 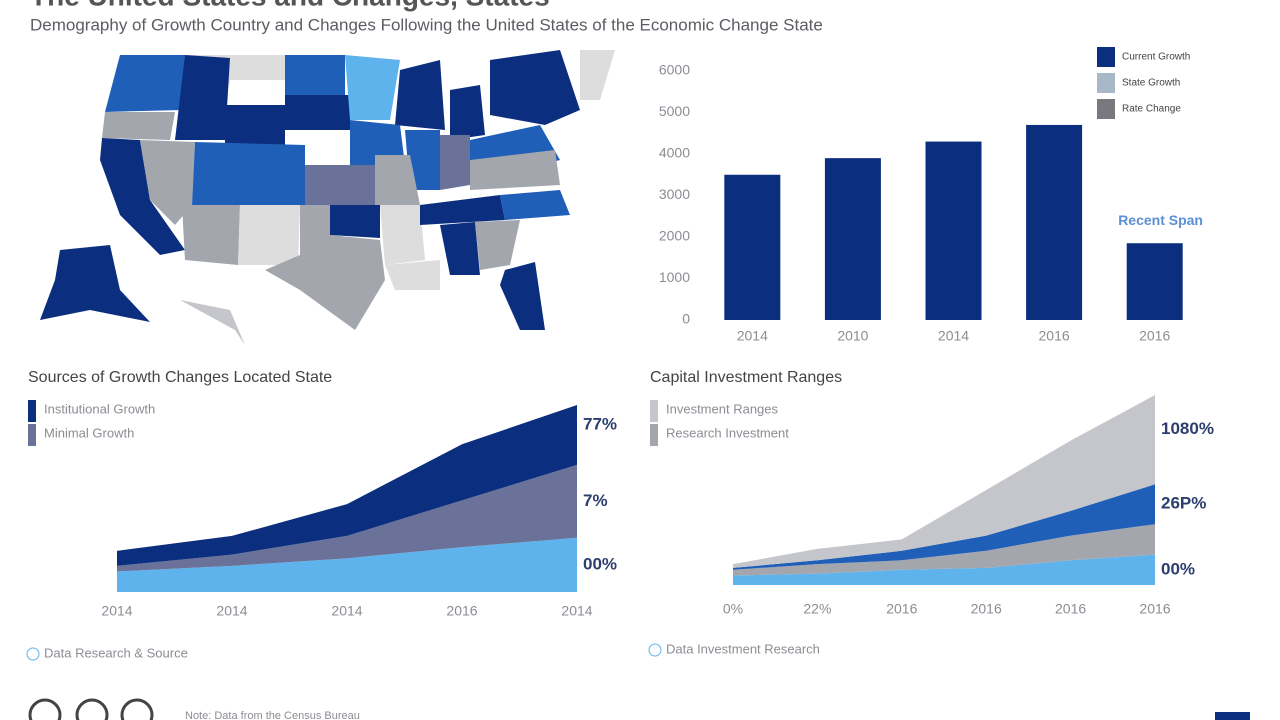 I want to click on y-tick-label: 1000, so click(x=674, y=277).